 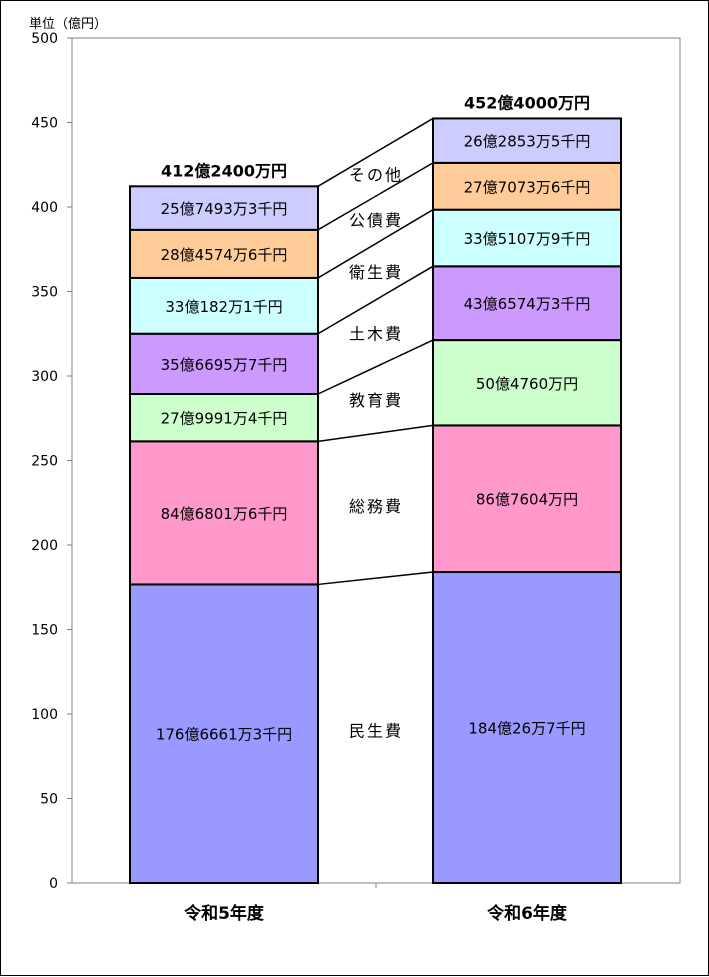 What do you see at coordinates (527, 384) in the screenshot?
I see `data-label: 50億4760万円` at bounding box center [527, 384].